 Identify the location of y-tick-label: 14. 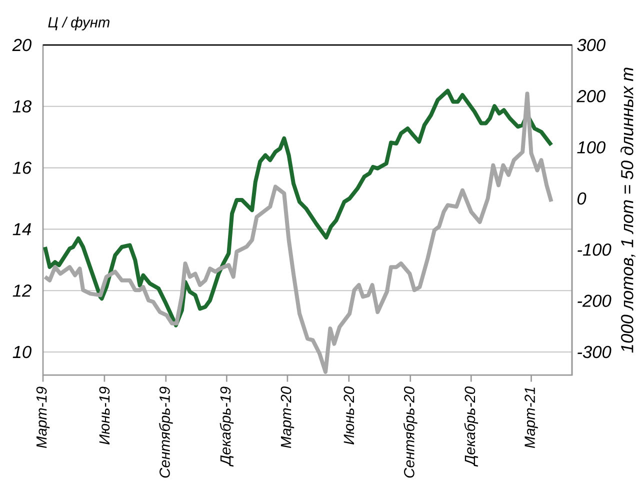
(21, 229).